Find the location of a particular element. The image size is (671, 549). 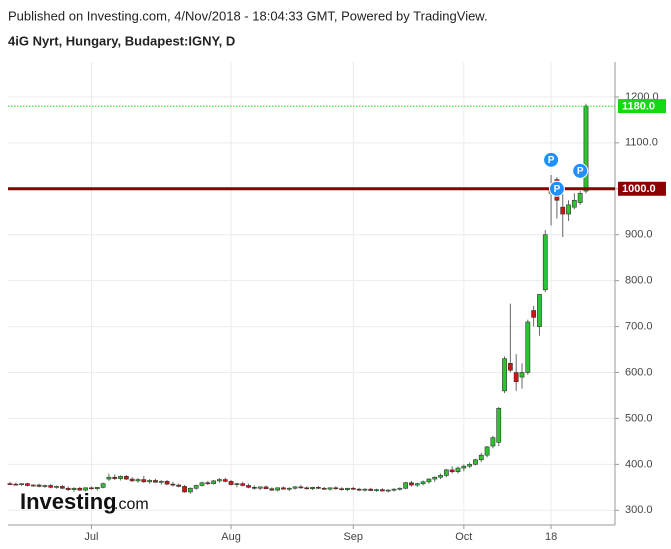

x-tick-label: Oct is located at coordinates (463, 537).